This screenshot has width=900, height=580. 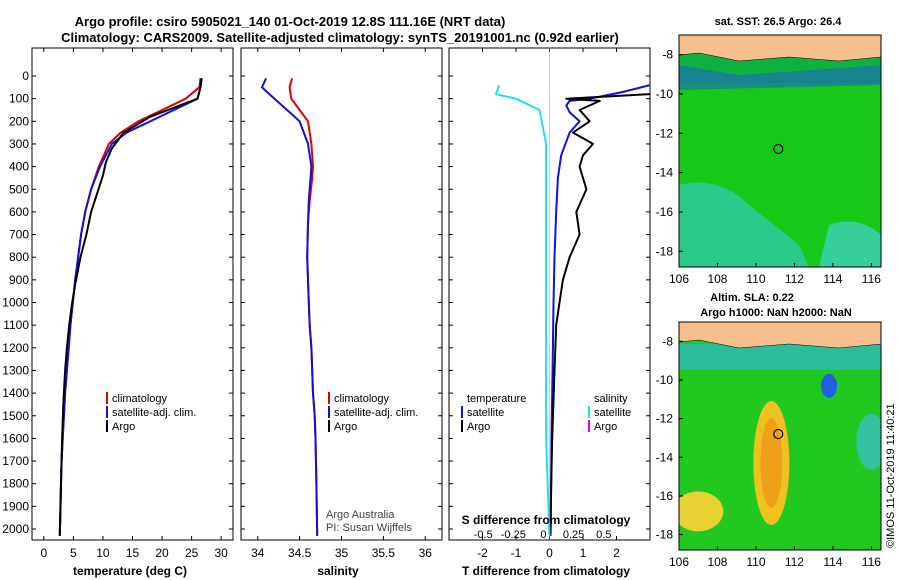 What do you see at coordinates (15, 461) in the screenshot?
I see `depth-tick-label: 1700` at bounding box center [15, 461].